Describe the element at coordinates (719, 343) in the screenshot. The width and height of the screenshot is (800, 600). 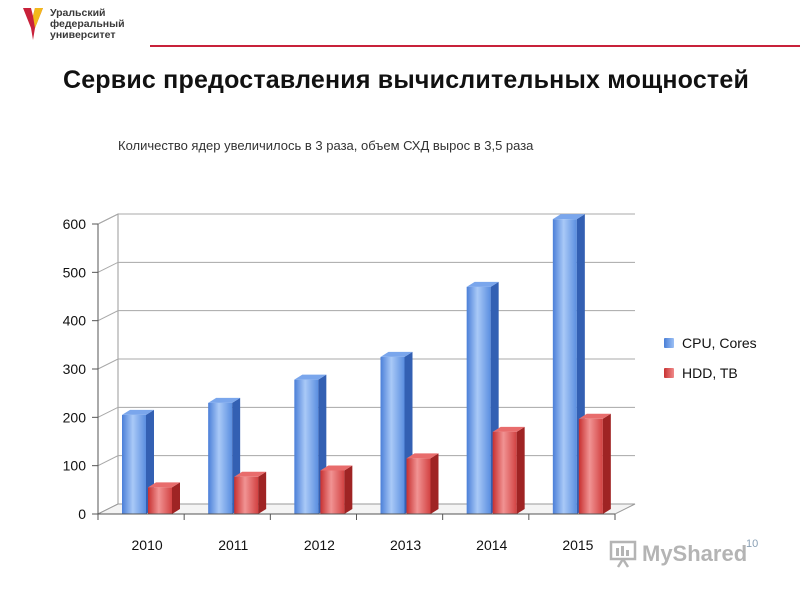
I see `legend-label-cpu: CPU, Cores` at that location.